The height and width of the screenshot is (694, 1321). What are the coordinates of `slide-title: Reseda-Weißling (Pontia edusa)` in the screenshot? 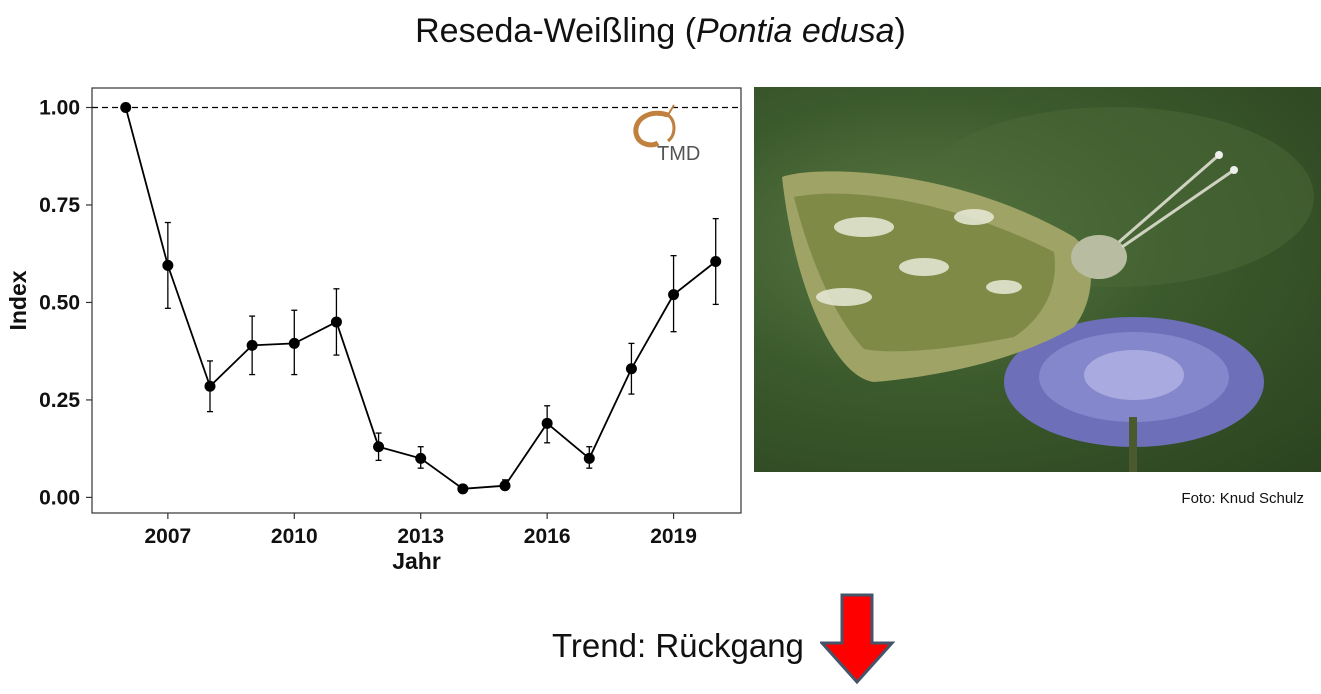 It's located at (660, 31).